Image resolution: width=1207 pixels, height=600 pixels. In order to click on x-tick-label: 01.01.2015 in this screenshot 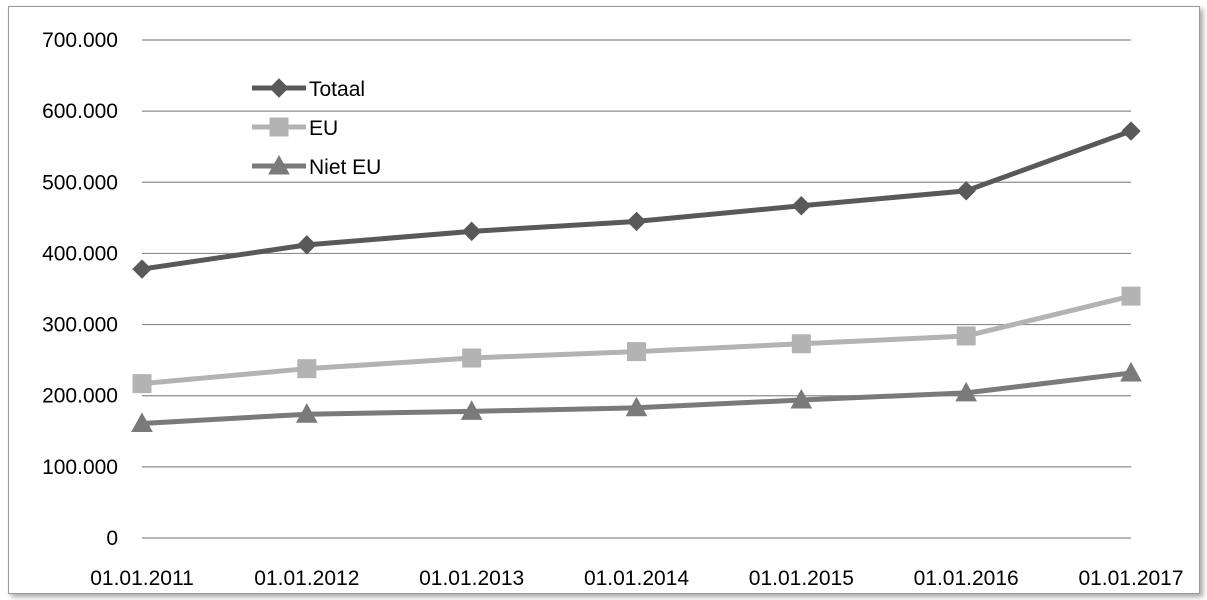, I will do `click(801, 578)`.